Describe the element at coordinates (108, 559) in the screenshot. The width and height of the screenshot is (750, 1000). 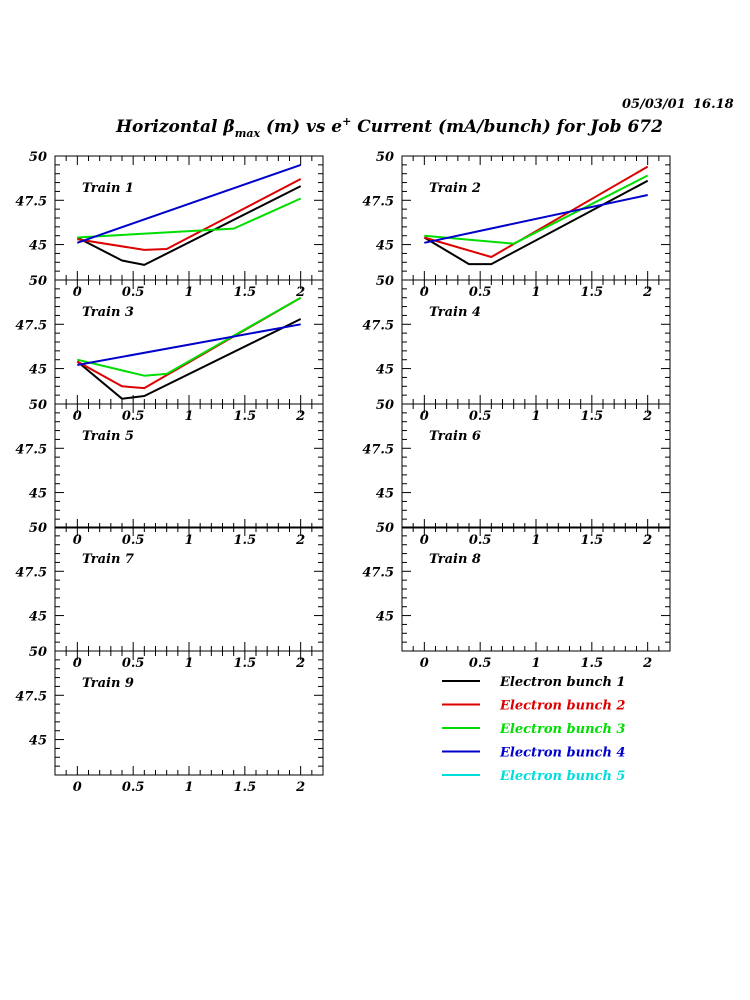
I see `panel-label: Train 7` at that location.